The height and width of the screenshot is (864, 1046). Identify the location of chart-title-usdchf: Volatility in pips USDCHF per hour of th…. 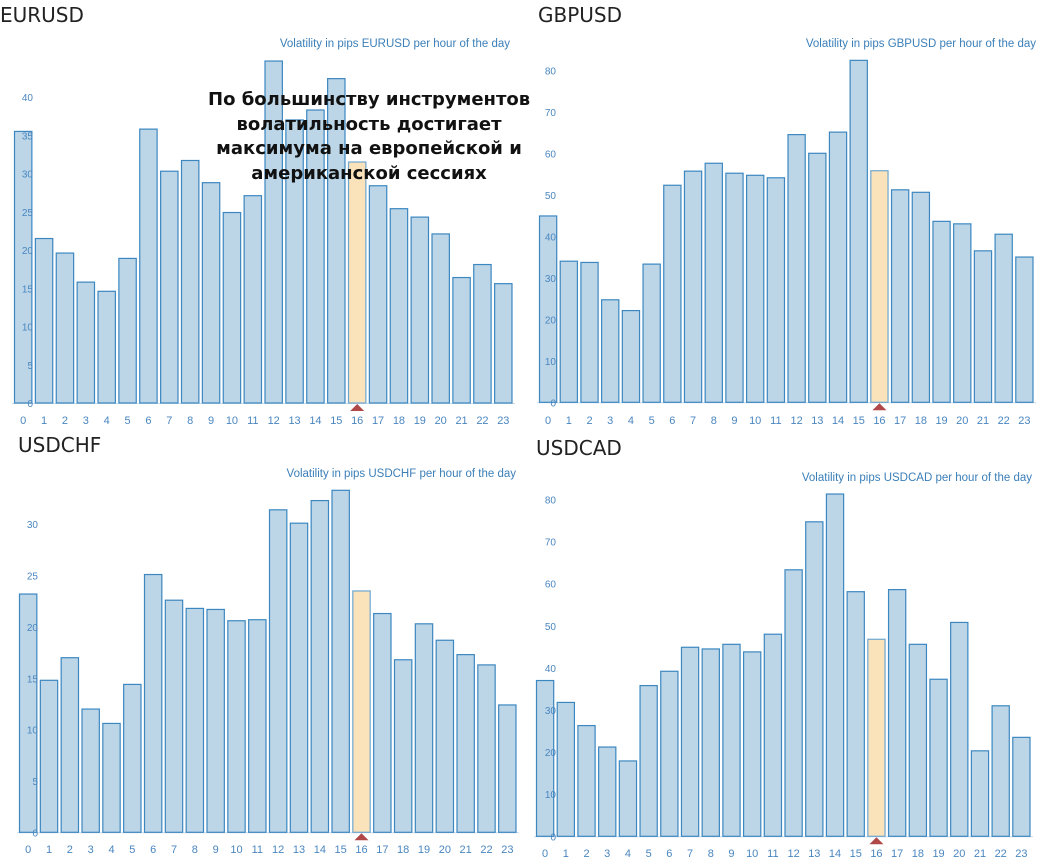
(401, 474).